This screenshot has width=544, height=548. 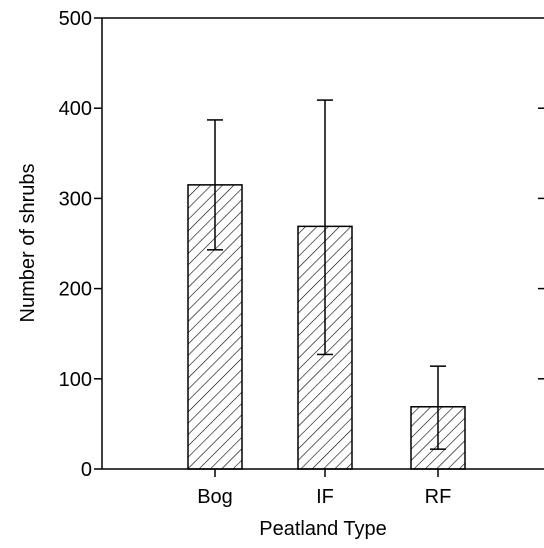 I want to click on x-axis-title: Peatland Type, so click(x=323, y=529).